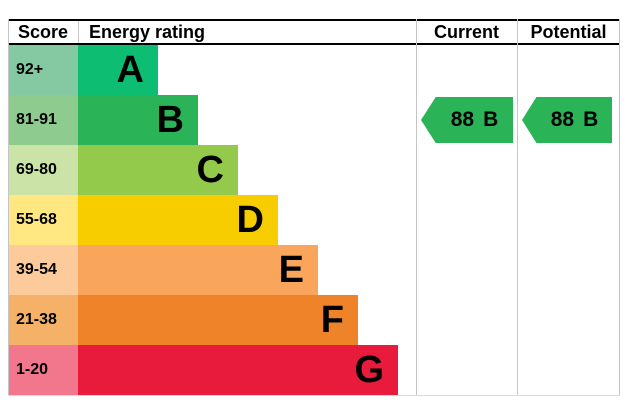 The width and height of the screenshot is (629, 410). What do you see at coordinates (43, 320) in the screenshot?
I see `score-range-cell: 21-38` at bounding box center [43, 320].